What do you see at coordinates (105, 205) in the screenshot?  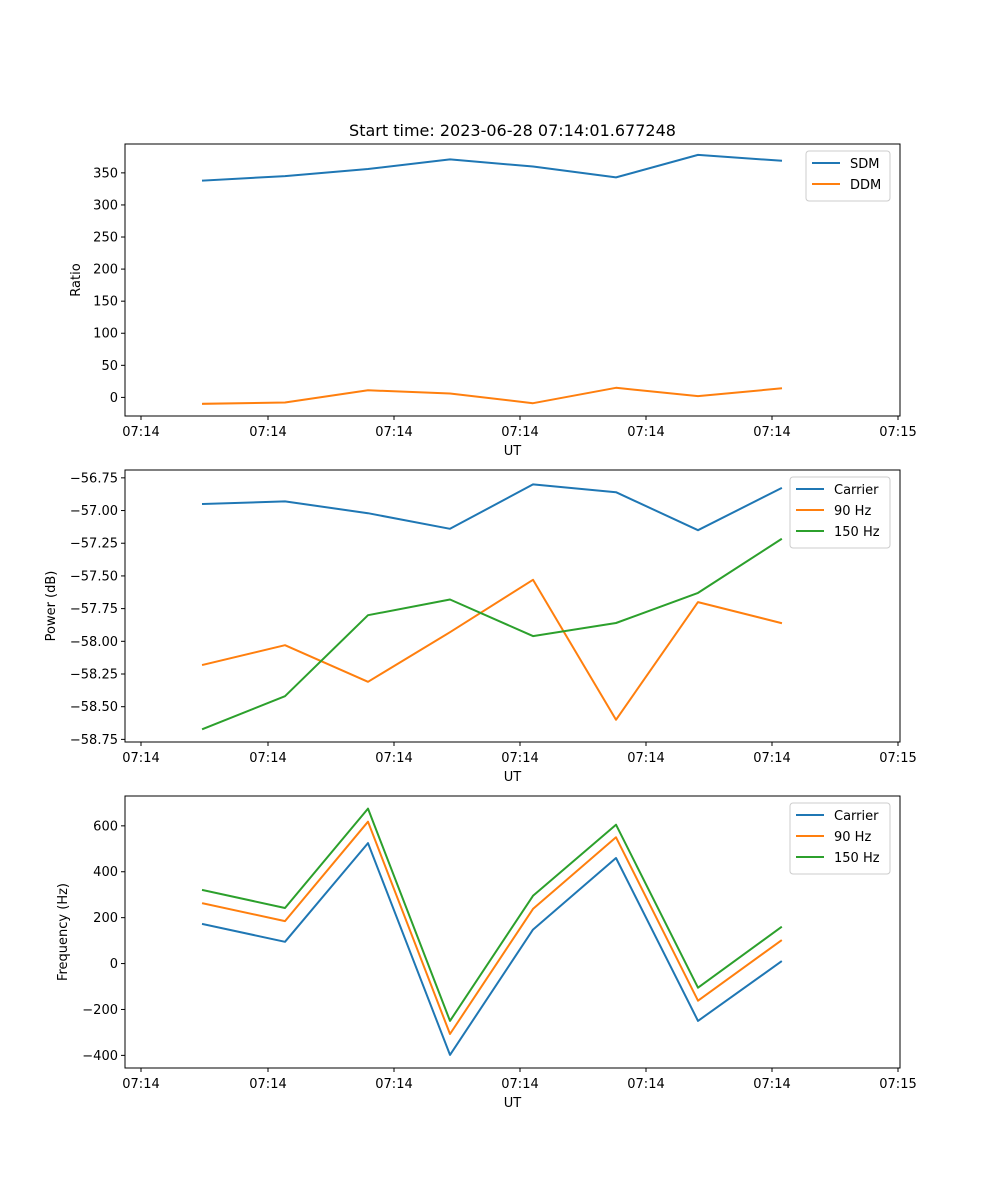 I see `y-tick-label: 300` at bounding box center [105, 205].